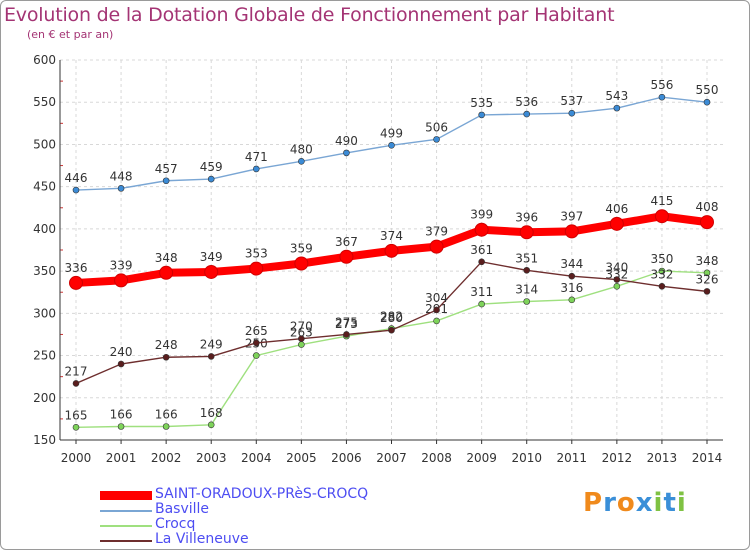  I want to click on data-label: 275, so click(346, 322).